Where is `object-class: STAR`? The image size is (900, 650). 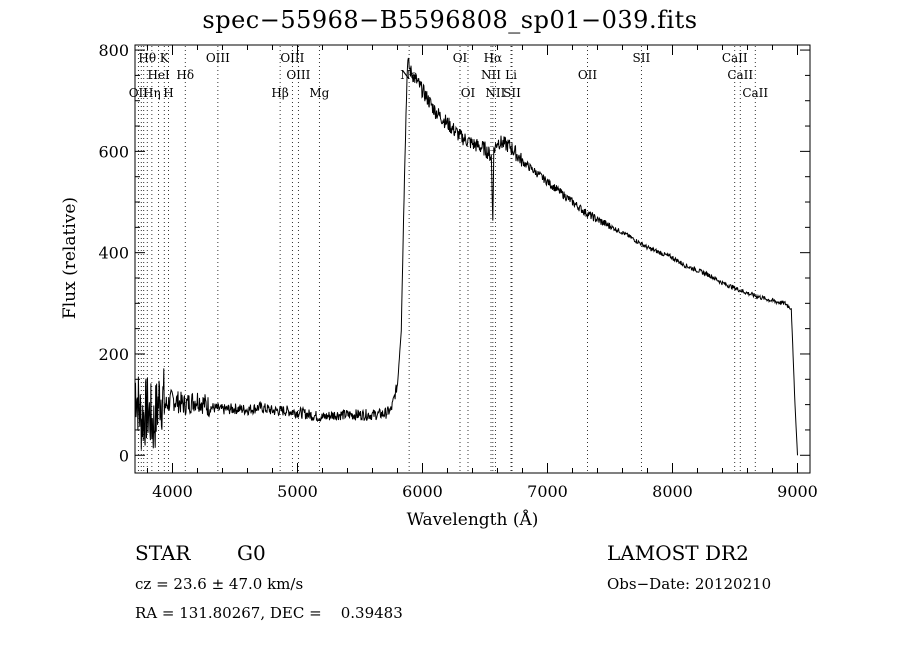
object-class: STAR is located at coordinates (163, 553).